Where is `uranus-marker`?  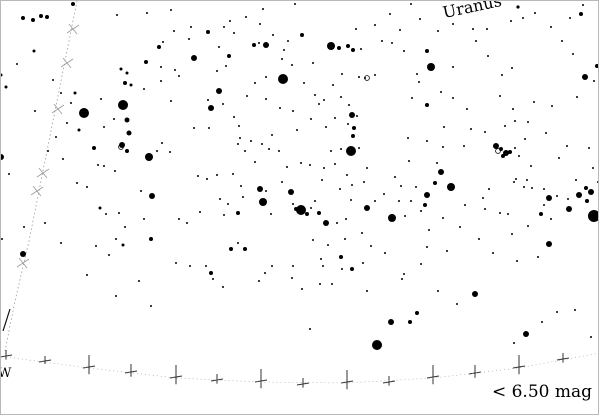
uranus-marker is located at coordinates (518, 7).